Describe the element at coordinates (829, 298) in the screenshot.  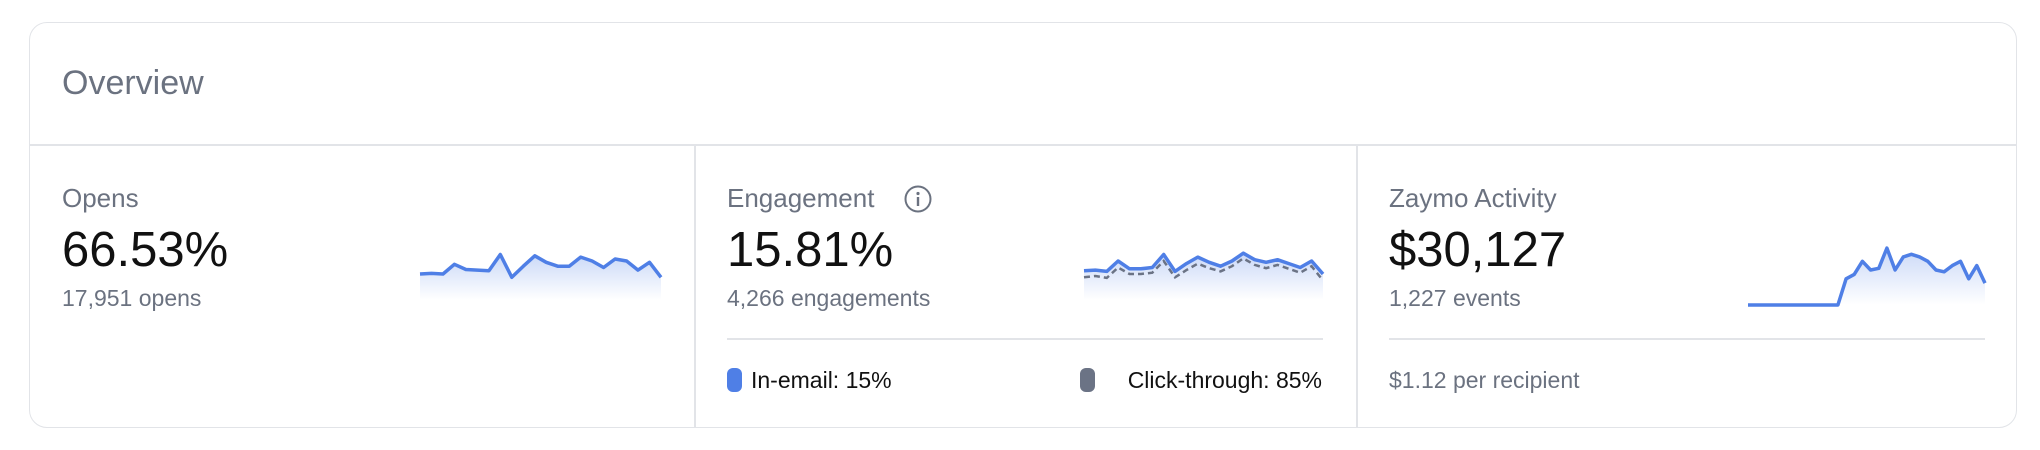
I see `metric-detail: 4,266 engagements` at that location.